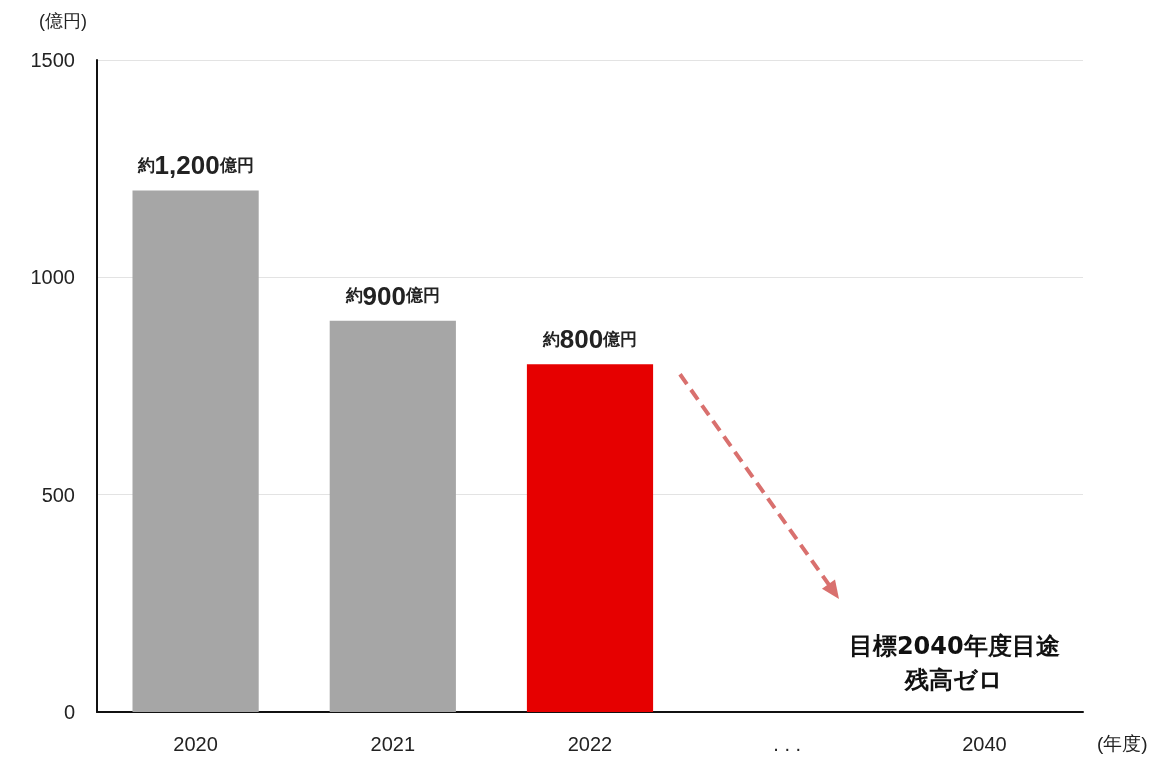 The width and height of the screenshot is (1158, 767). What do you see at coordinates (393, 744) in the screenshot?
I see `x-tick-label: 2021` at bounding box center [393, 744].